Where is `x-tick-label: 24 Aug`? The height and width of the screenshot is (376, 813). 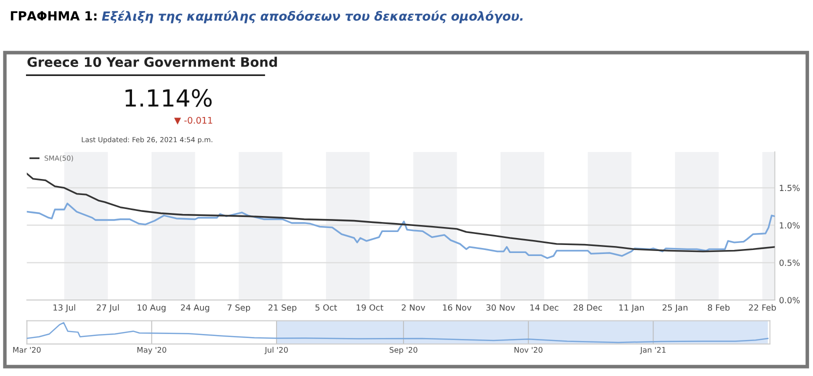
x-tick-label: 24 Aug is located at coordinates (195, 308).